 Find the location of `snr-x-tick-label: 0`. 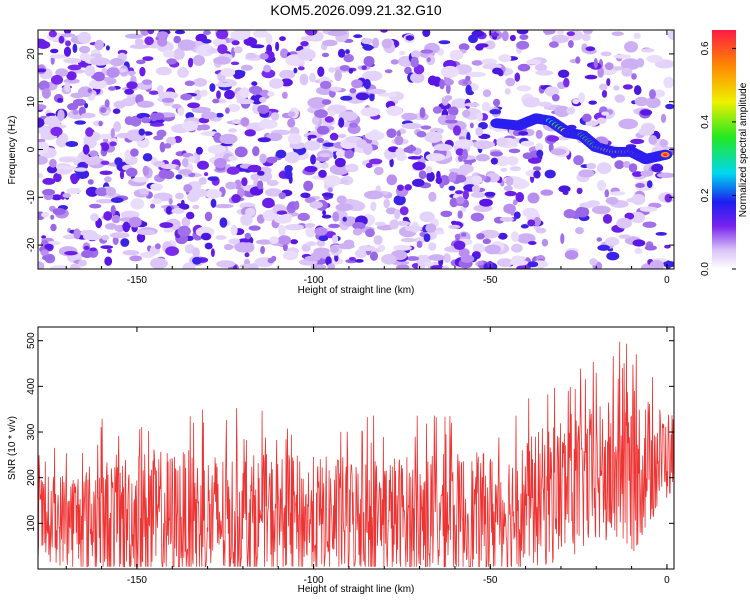

snr-x-tick-label: 0 is located at coordinates (667, 580).